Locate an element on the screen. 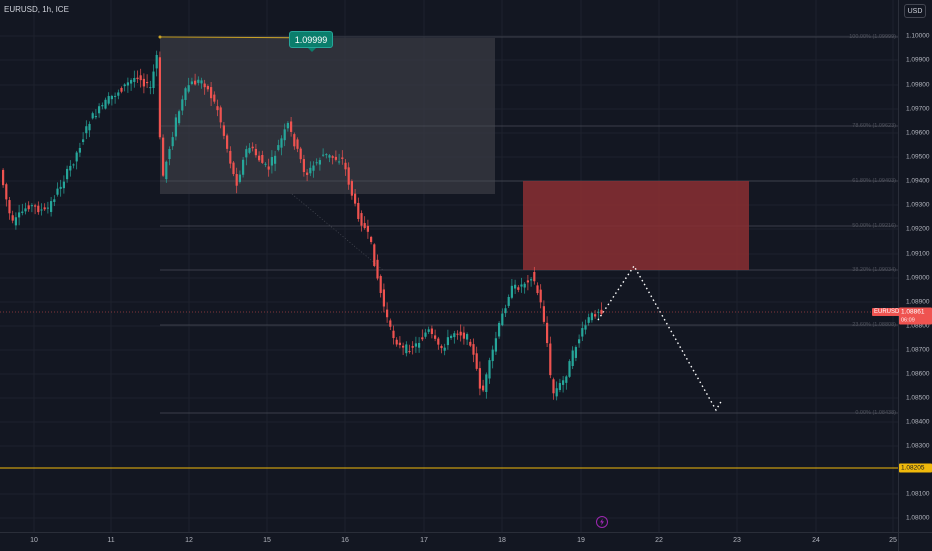  fib-level-label: 61.80% (1.09403) is located at coordinates (874, 181).